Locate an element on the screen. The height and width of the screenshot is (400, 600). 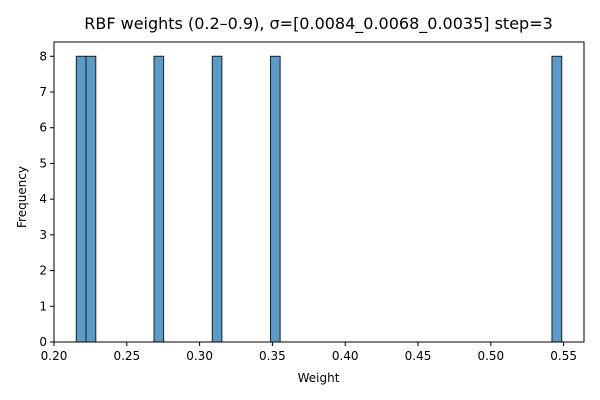
x-tick-label: 0.50 is located at coordinates (490, 356).